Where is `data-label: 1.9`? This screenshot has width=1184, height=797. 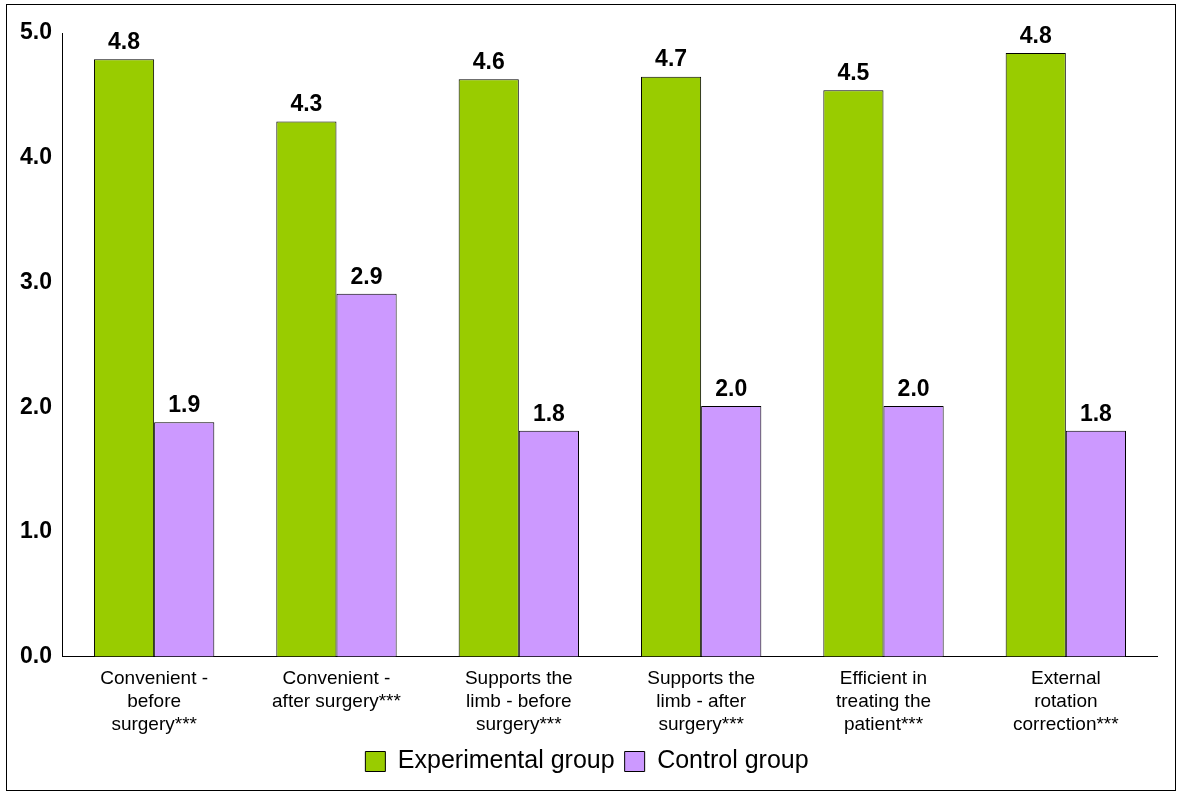
data-label: 1.9 is located at coordinates (184, 403).